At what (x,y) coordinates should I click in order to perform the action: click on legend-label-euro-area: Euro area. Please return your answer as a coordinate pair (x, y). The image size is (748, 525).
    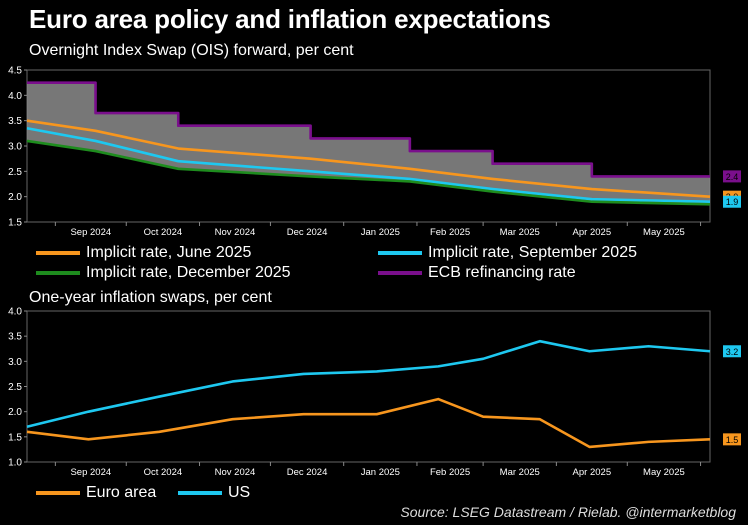
    Looking at the image, I should click on (121, 492).